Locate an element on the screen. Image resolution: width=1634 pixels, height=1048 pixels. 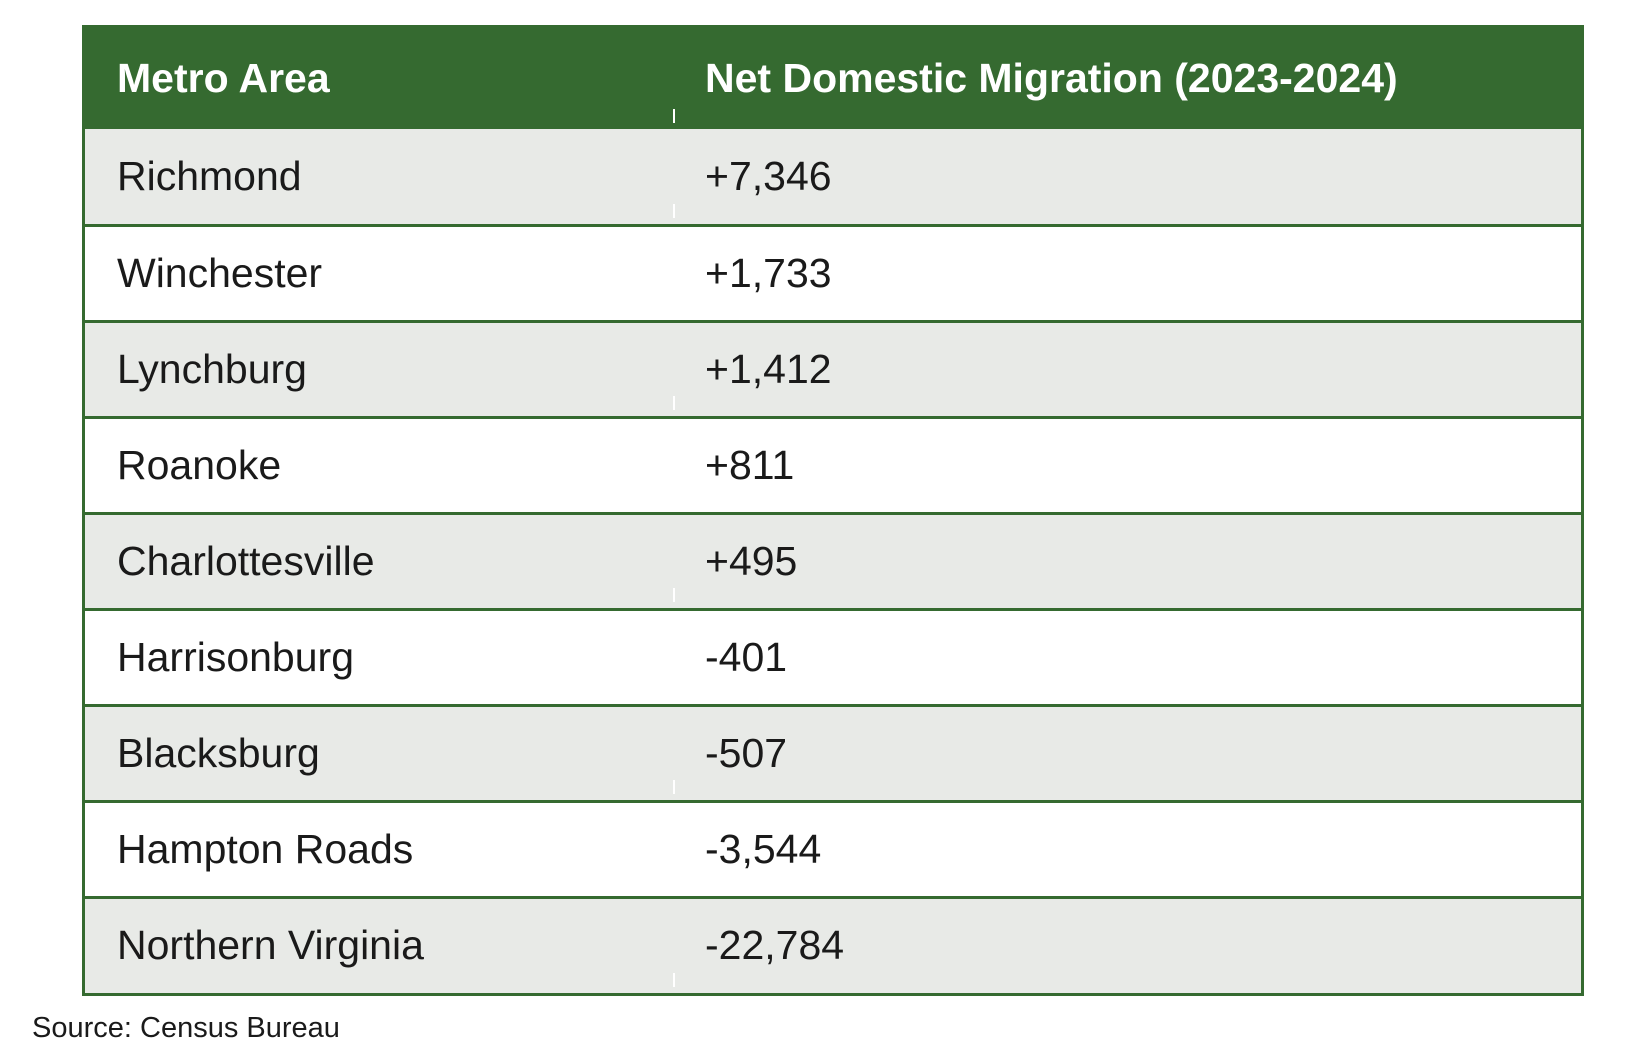
metro-name: Winchester is located at coordinates (379, 272).